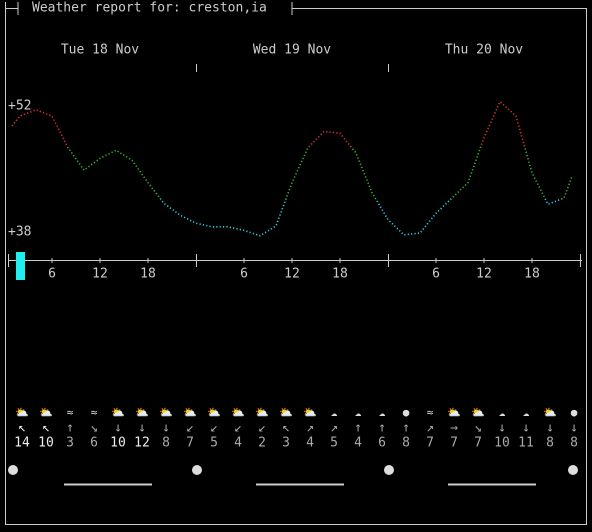  Describe the element at coordinates (22, 443) in the screenshot. I see `wind-speed: 14` at that location.